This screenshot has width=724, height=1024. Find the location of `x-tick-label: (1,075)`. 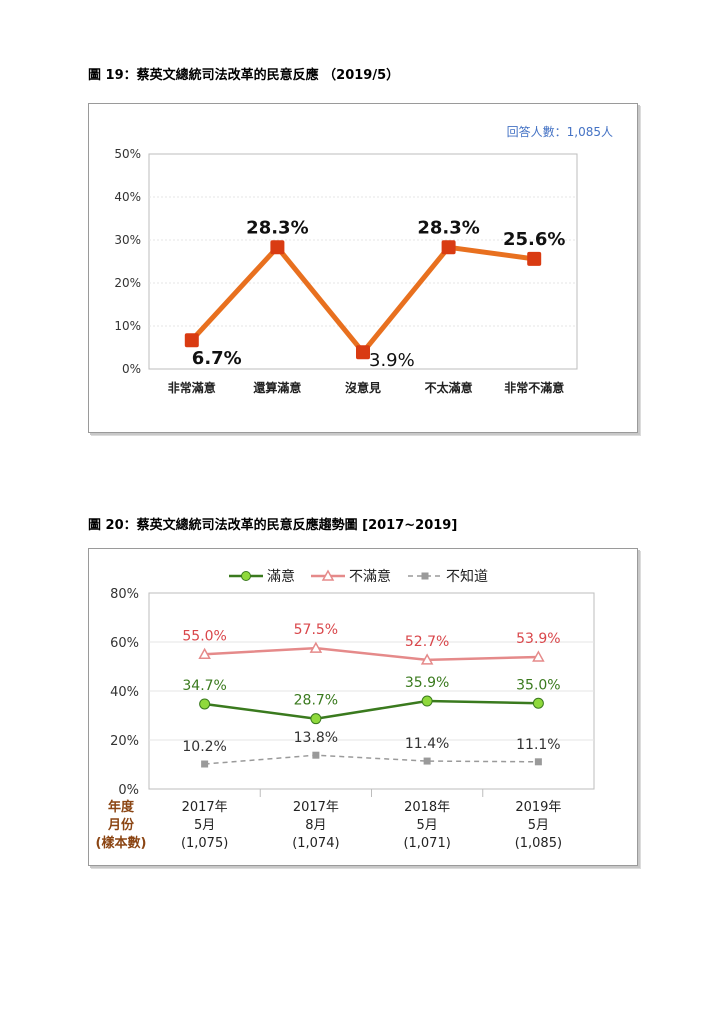

x-tick-label: (1,075) is located at coordinates (204, 843).